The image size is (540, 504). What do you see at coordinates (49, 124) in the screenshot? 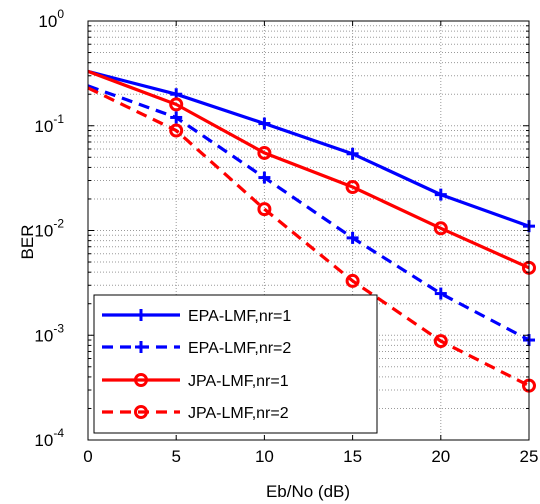
I see `y-tick-label: 10⁻¹` at bounding box center [49, 124].